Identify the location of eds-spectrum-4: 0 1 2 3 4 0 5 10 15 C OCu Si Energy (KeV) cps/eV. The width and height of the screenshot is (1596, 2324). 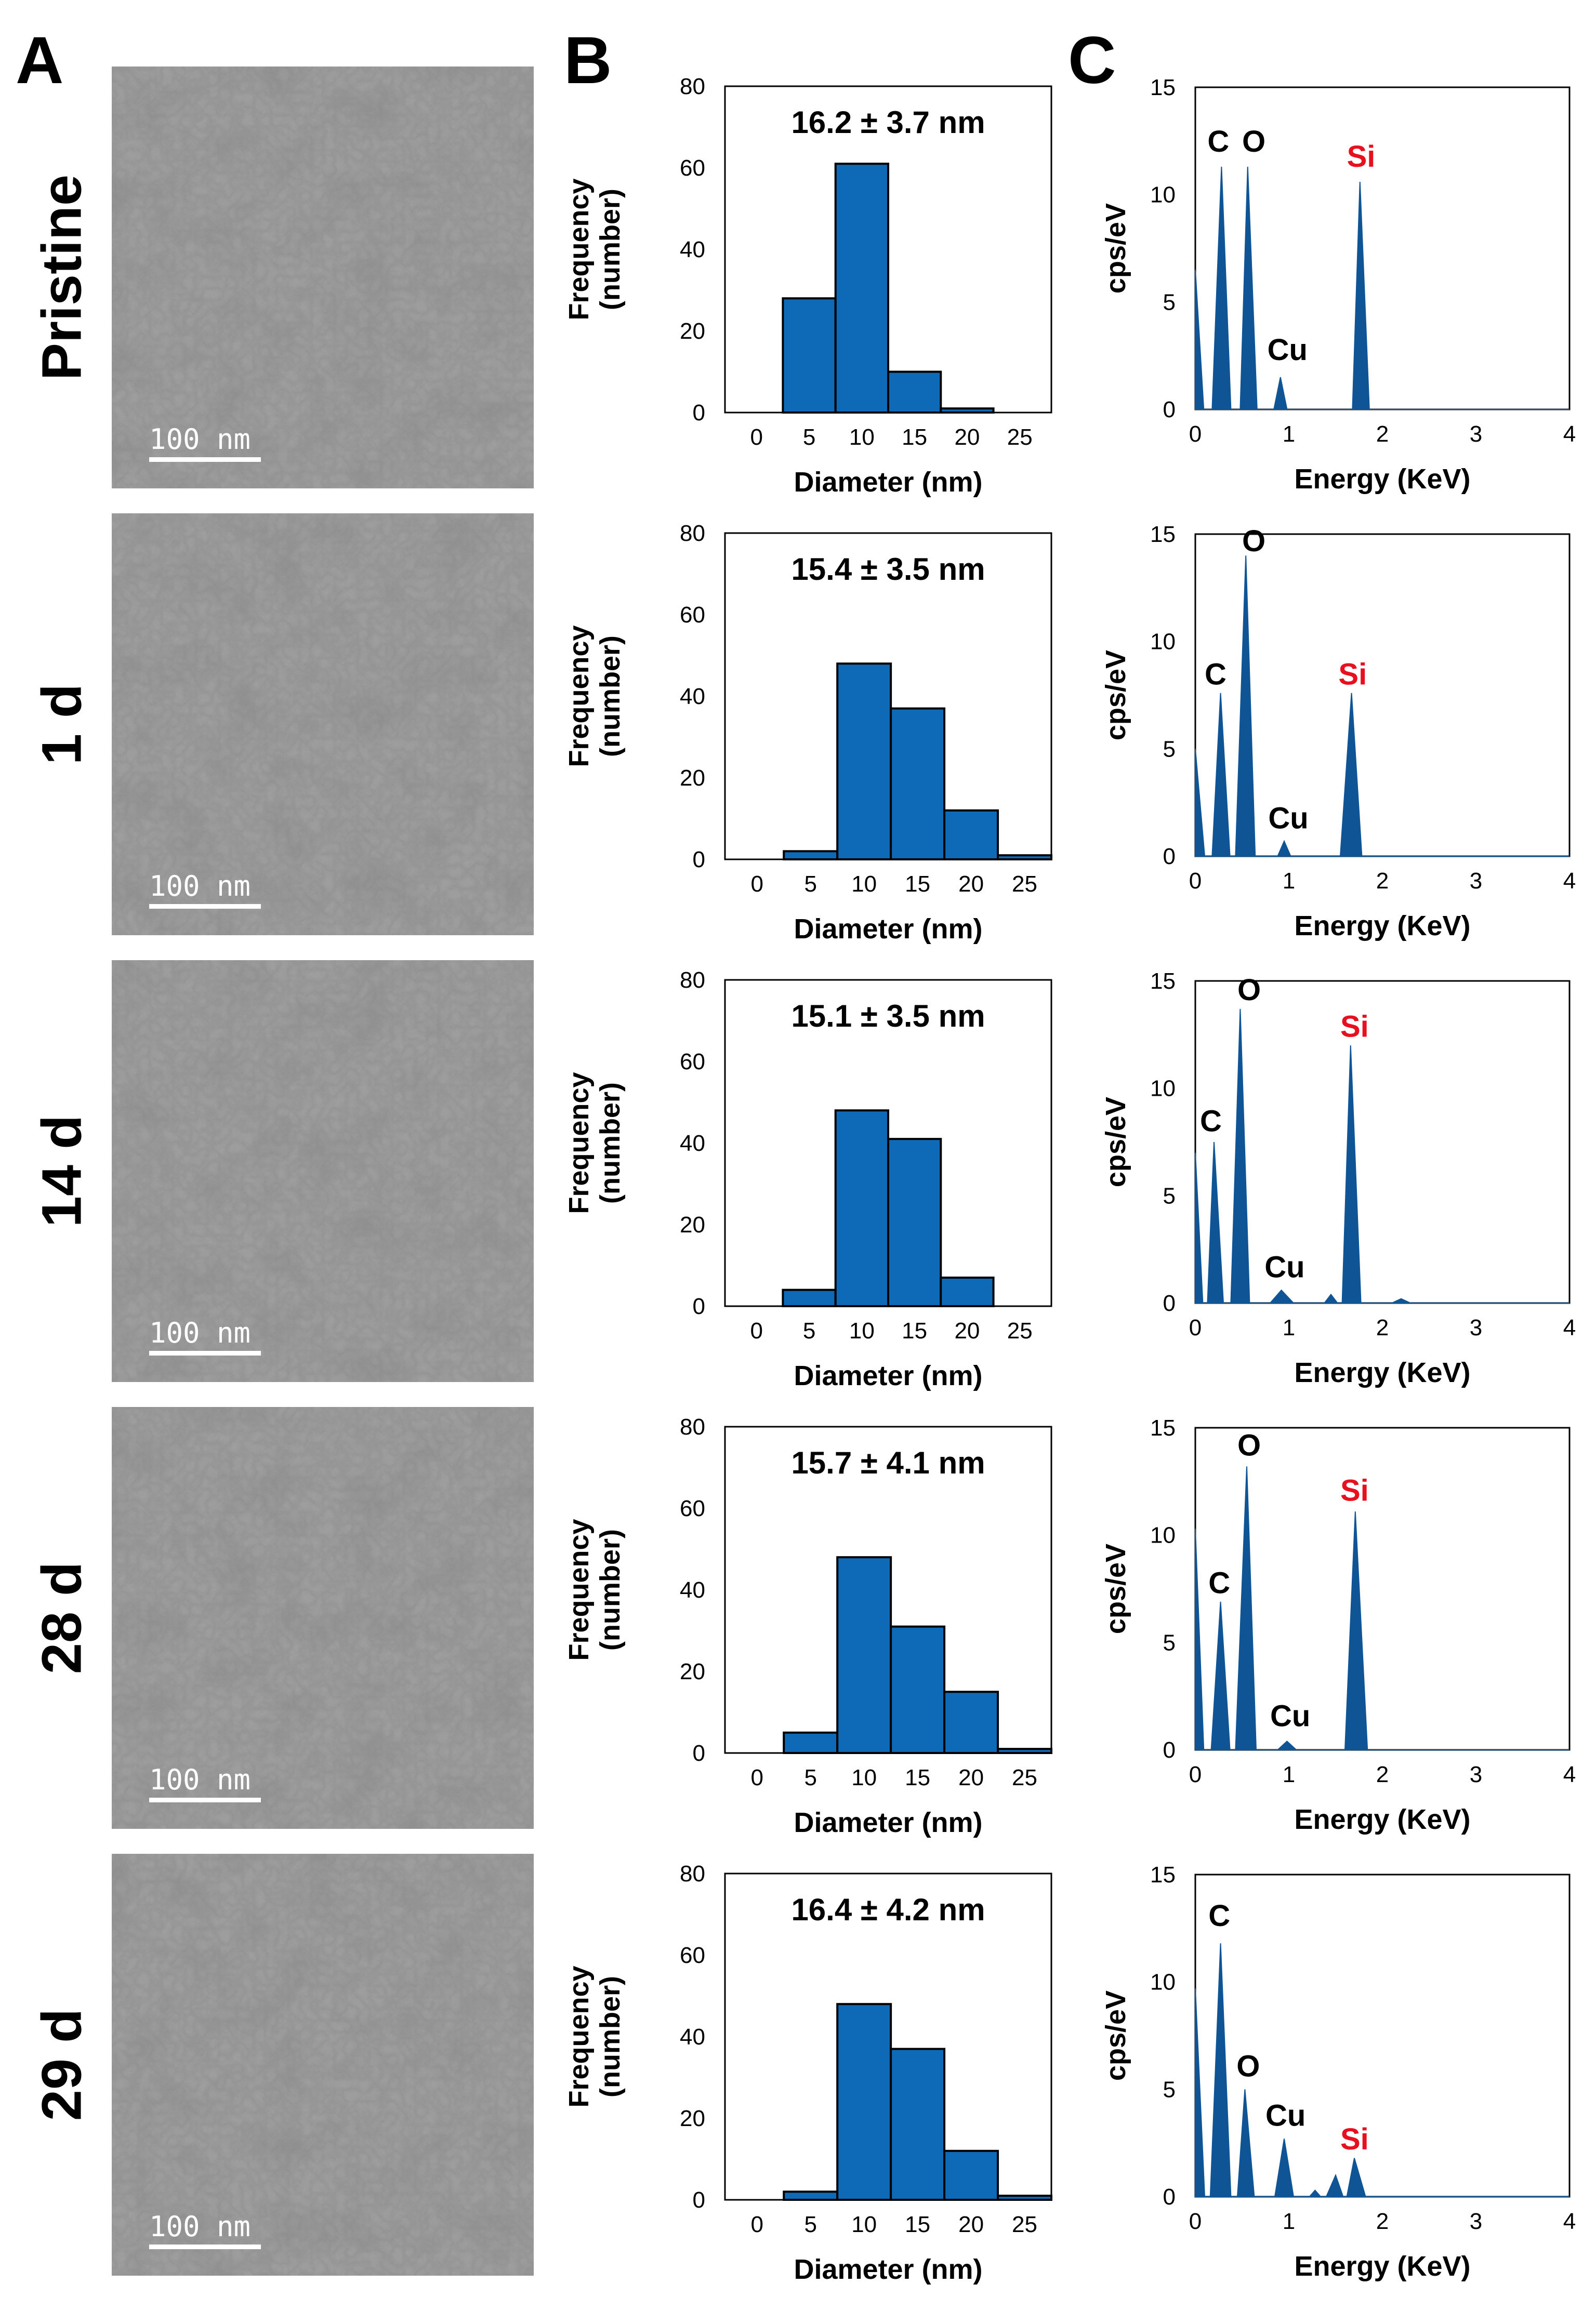
(1338, 2072).